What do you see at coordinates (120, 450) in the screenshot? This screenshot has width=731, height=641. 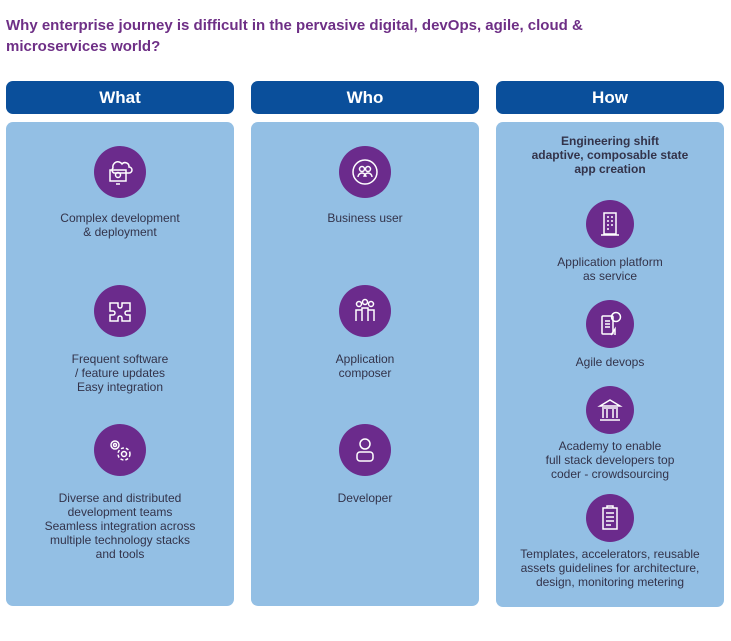 I see `gears-icon` at bounding box center [120, 450].